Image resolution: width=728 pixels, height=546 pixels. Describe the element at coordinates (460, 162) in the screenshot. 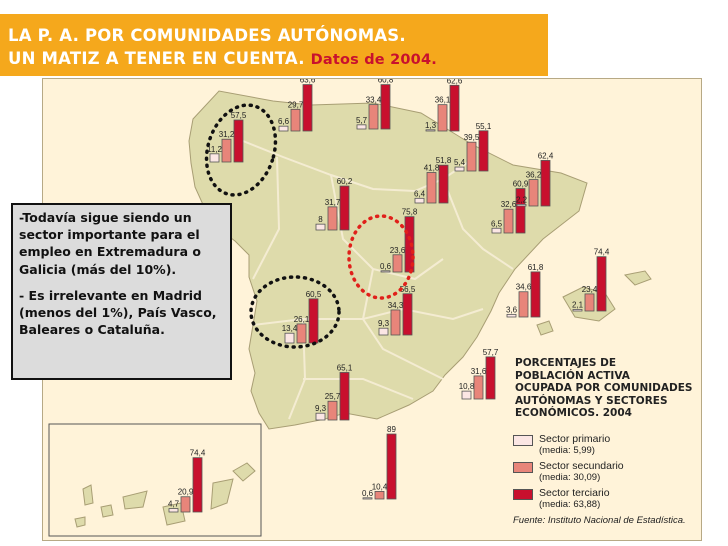

I see `bar-value-label: 5,4` at that location.